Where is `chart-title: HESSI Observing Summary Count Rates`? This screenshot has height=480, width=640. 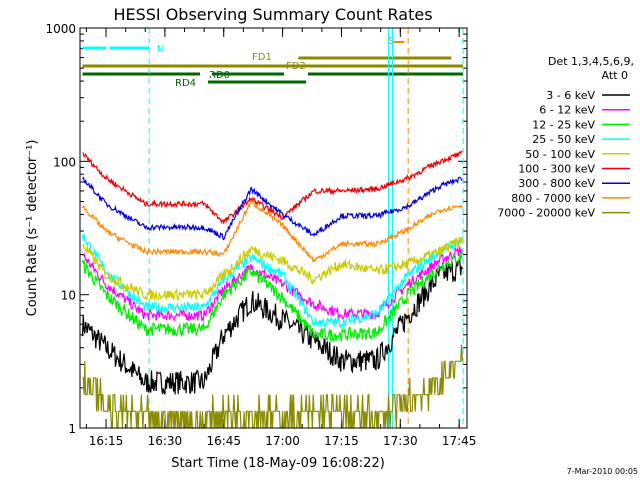 chart-title: HESSI Observing Summary Count Rates is located at coordinates (272, 14).